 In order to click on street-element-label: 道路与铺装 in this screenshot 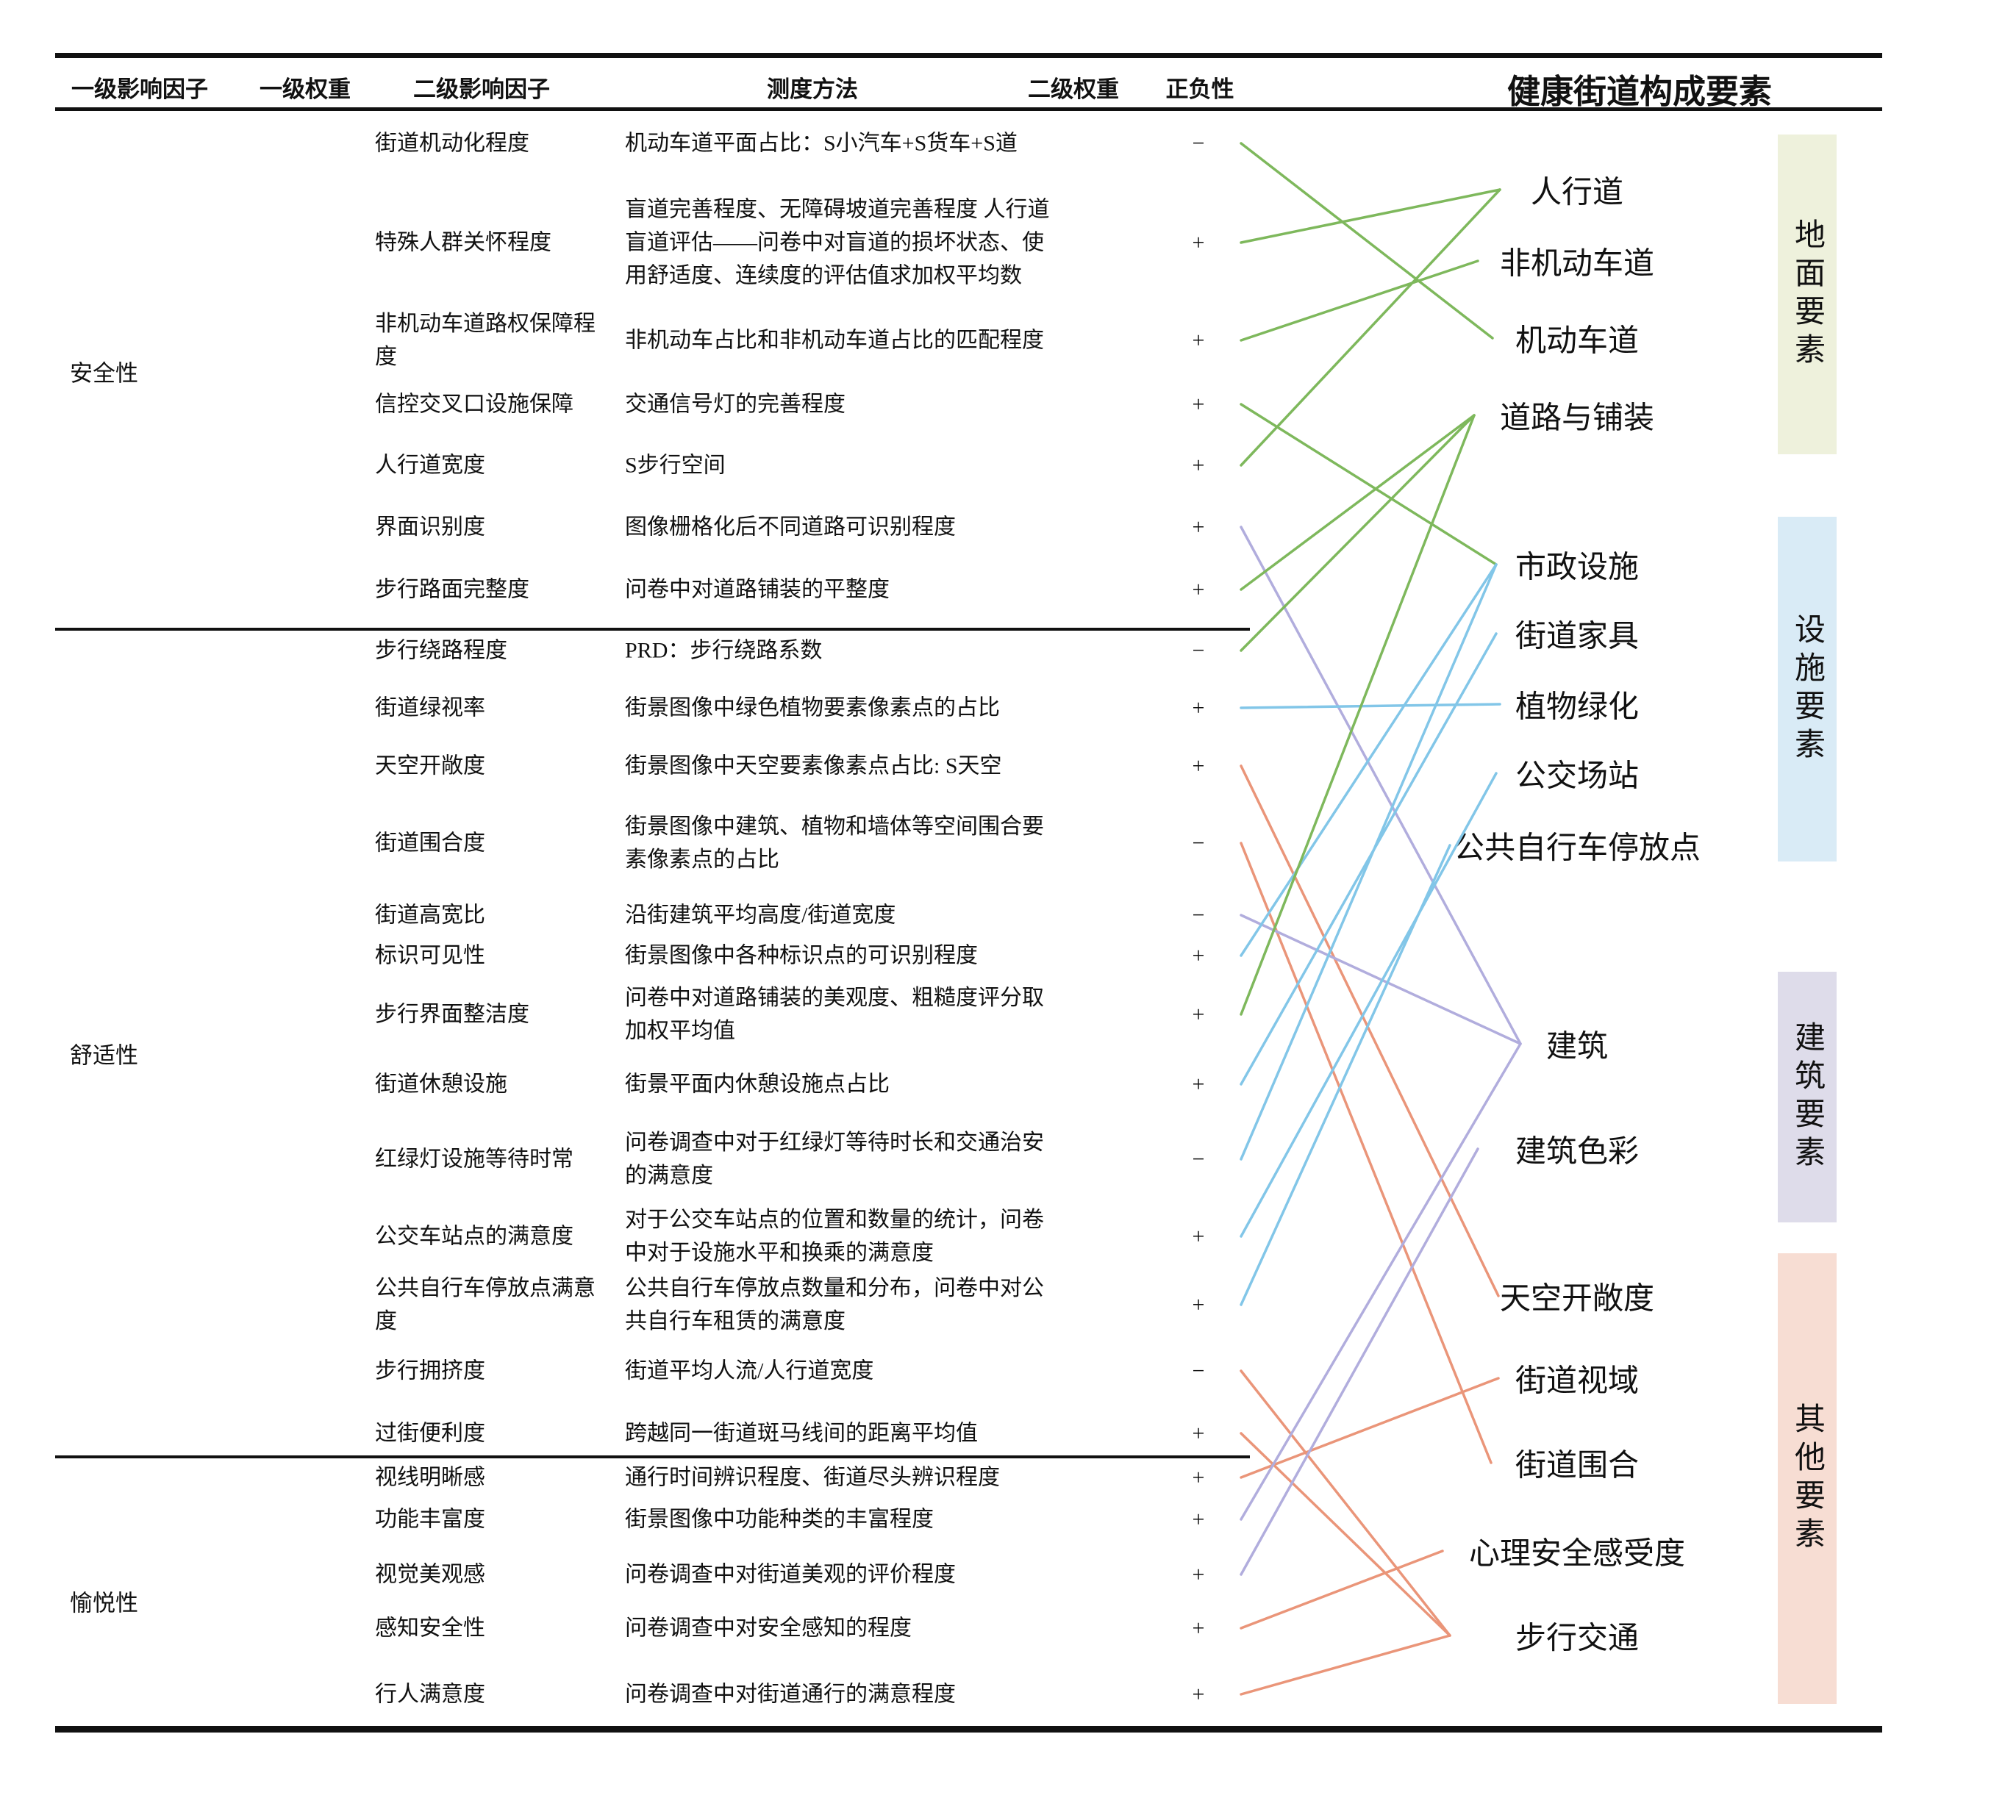, I will do `click(1576, 418)`.